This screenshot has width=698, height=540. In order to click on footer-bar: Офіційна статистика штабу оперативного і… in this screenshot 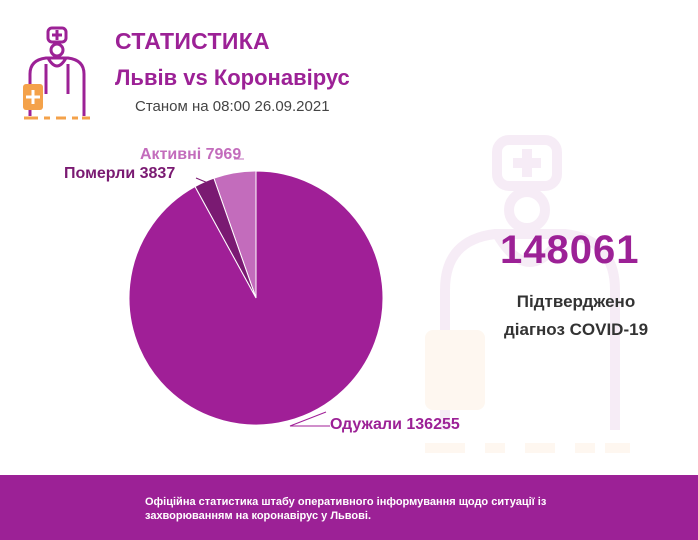, I will do `click(349, 507)`.